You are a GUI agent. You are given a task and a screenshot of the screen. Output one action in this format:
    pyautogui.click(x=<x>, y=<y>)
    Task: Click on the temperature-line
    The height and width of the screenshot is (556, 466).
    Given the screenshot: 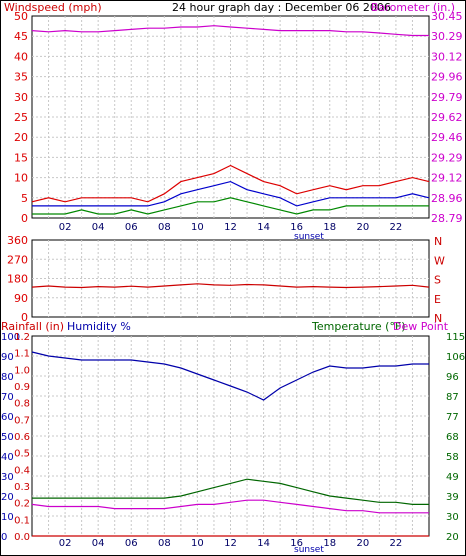 What is the action you would take?
    pyautogui.click(x=230, y=491)
    